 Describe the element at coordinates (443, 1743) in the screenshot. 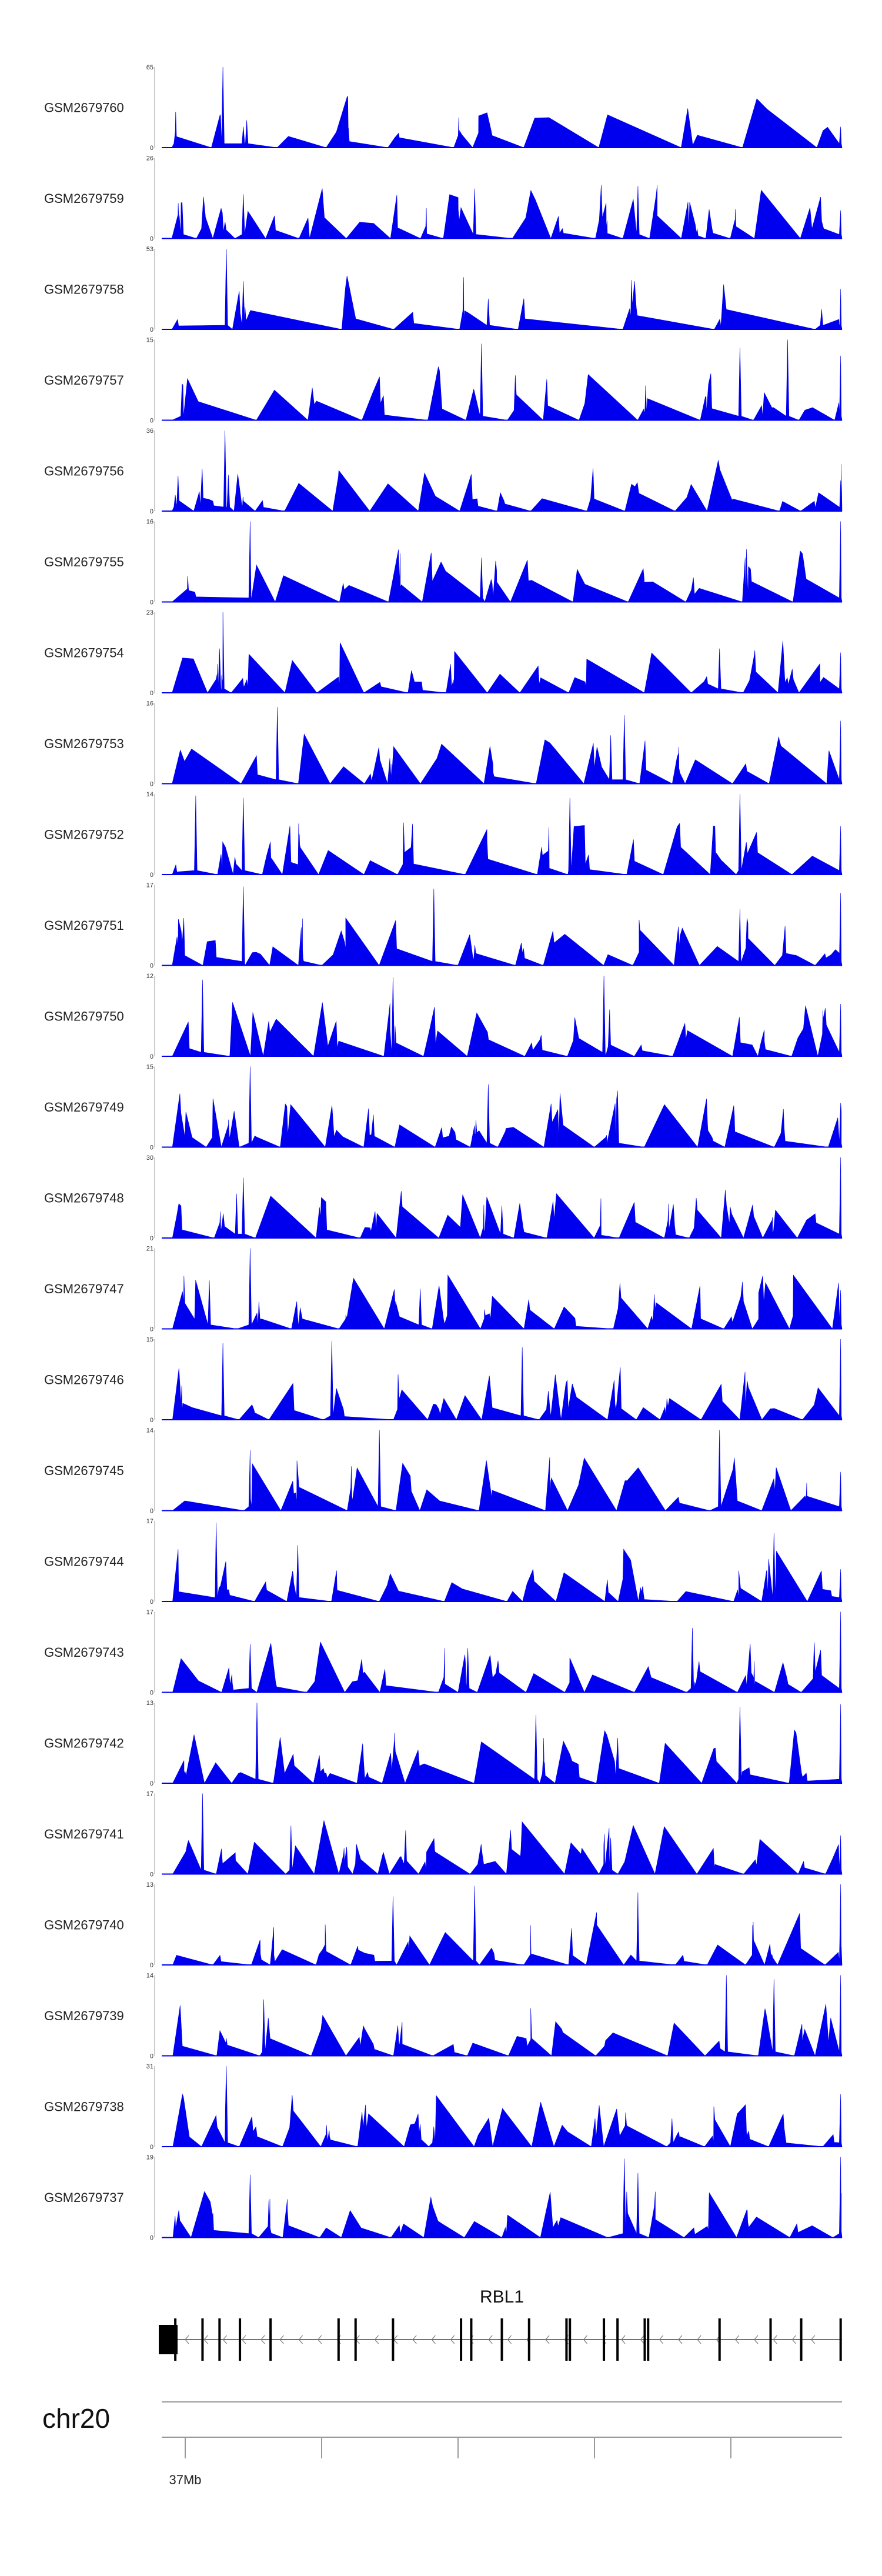

I see `coverage-track: GSM2679742 13 0` at that location.